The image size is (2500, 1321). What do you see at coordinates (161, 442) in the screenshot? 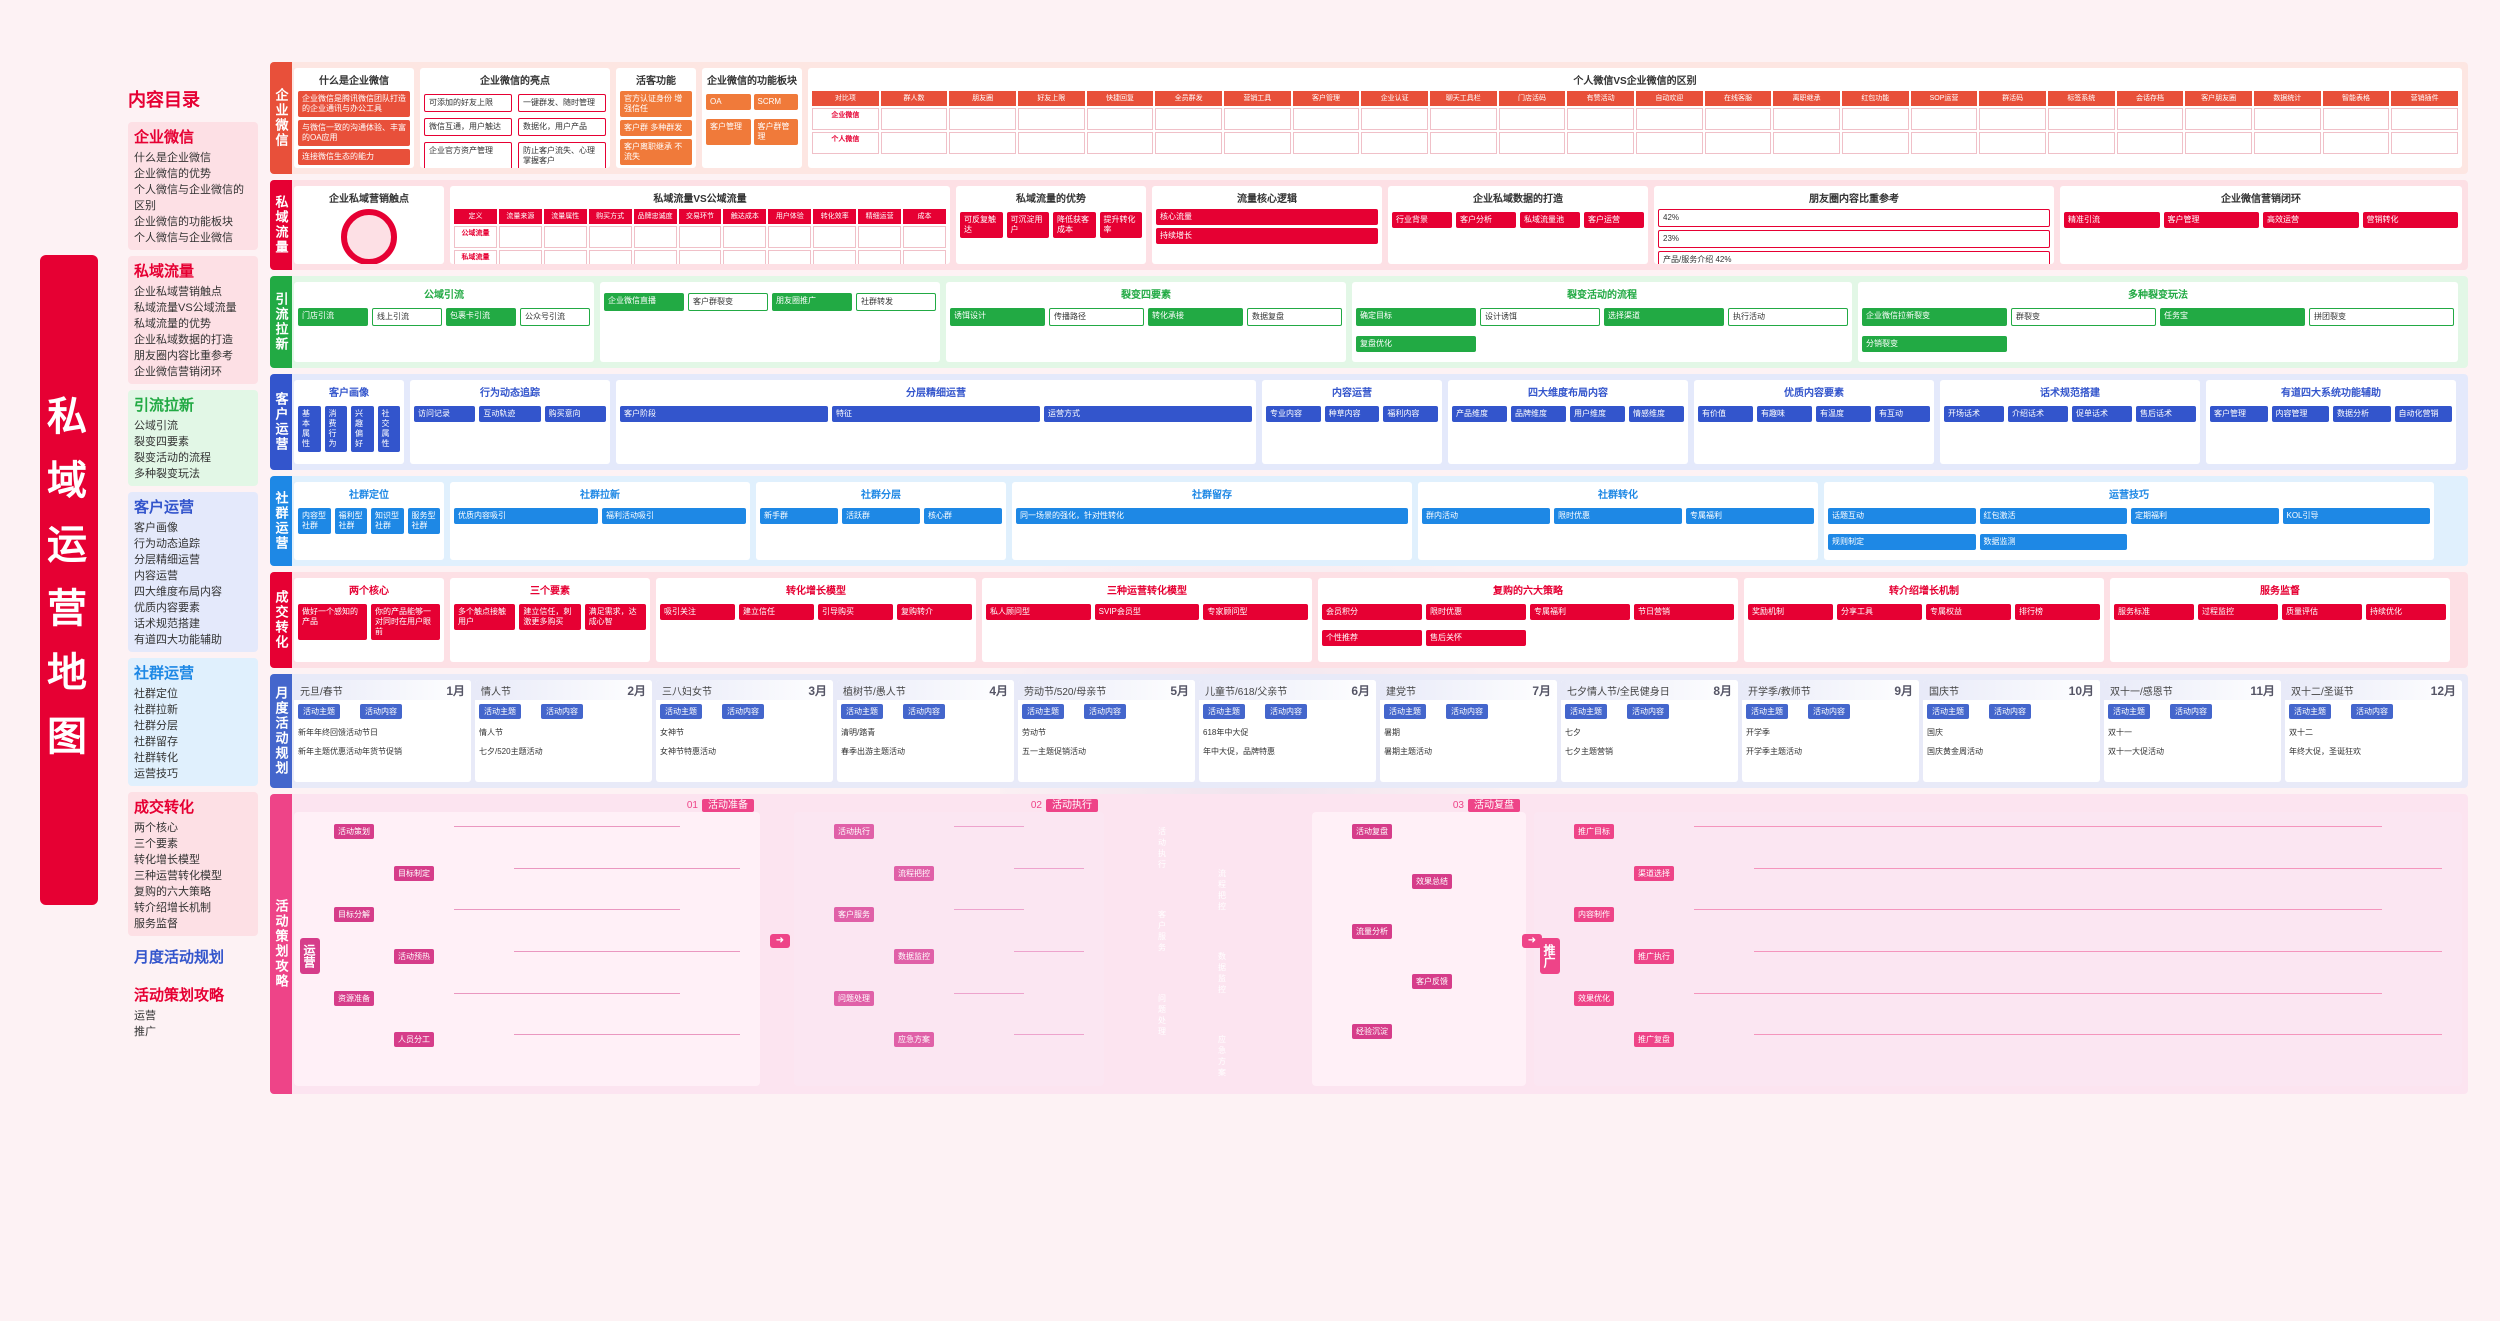
I see `toc-item: 裂变四要素` at bounding box center [161, 442].